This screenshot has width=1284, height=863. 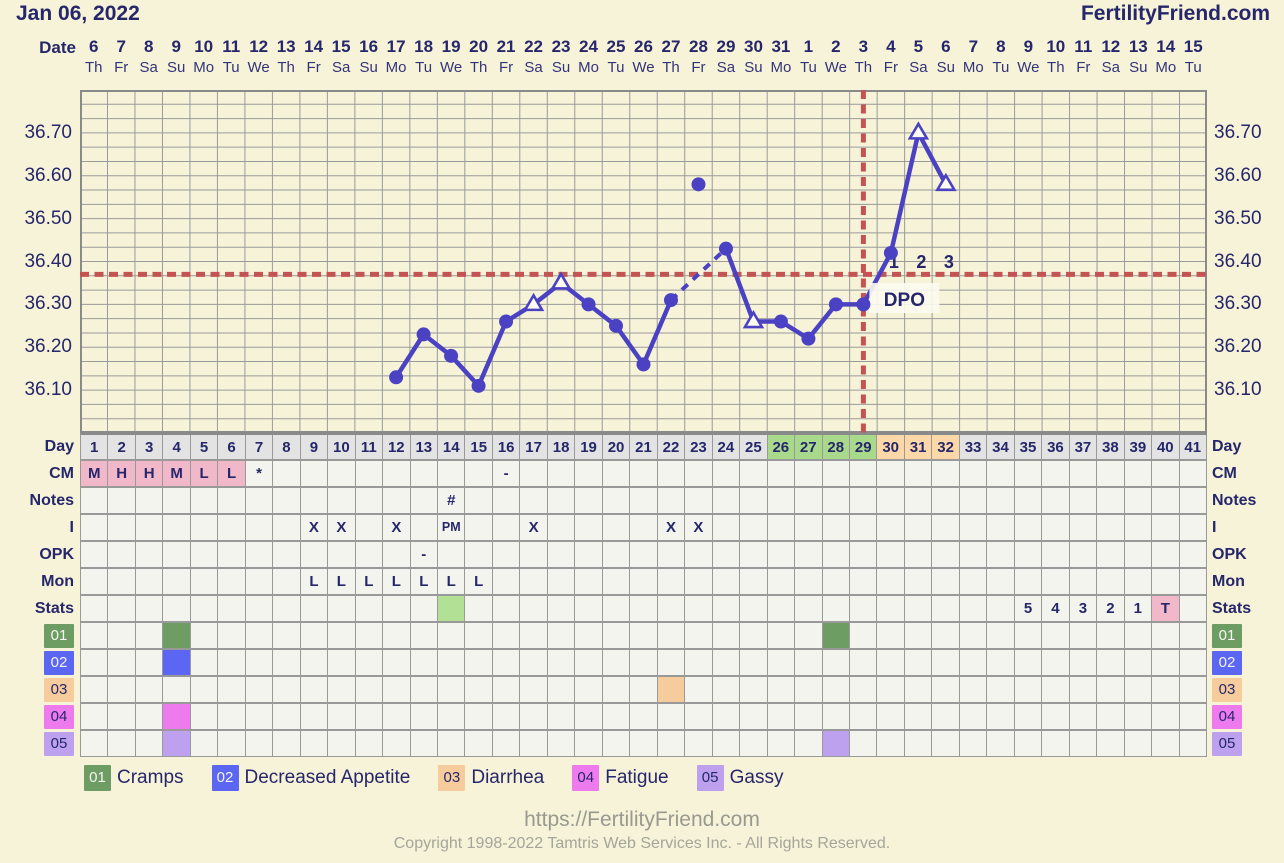 I want to click on cell-sym4-day18, so click(x=561, y=717).